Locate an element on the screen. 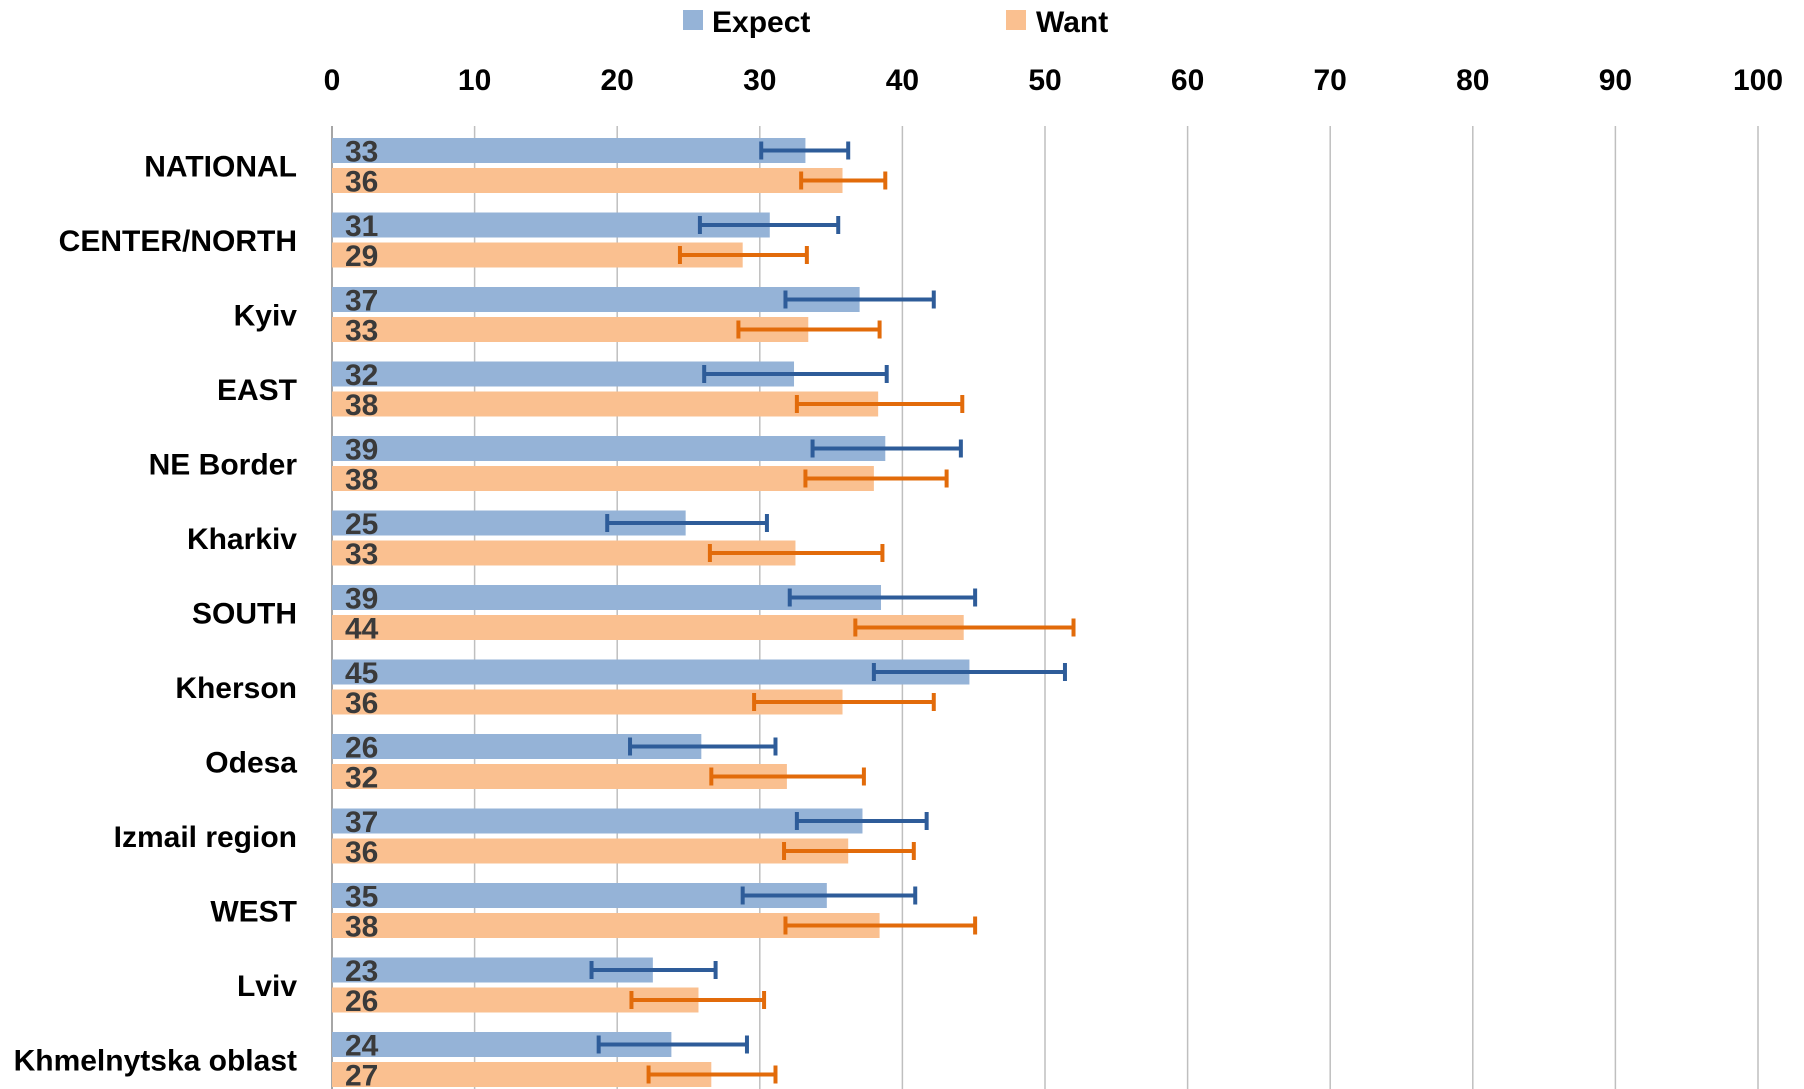 The height and width of the screenshot is (1089, 1804). x-tick-label: 40 is located at coordinates (902, 80).